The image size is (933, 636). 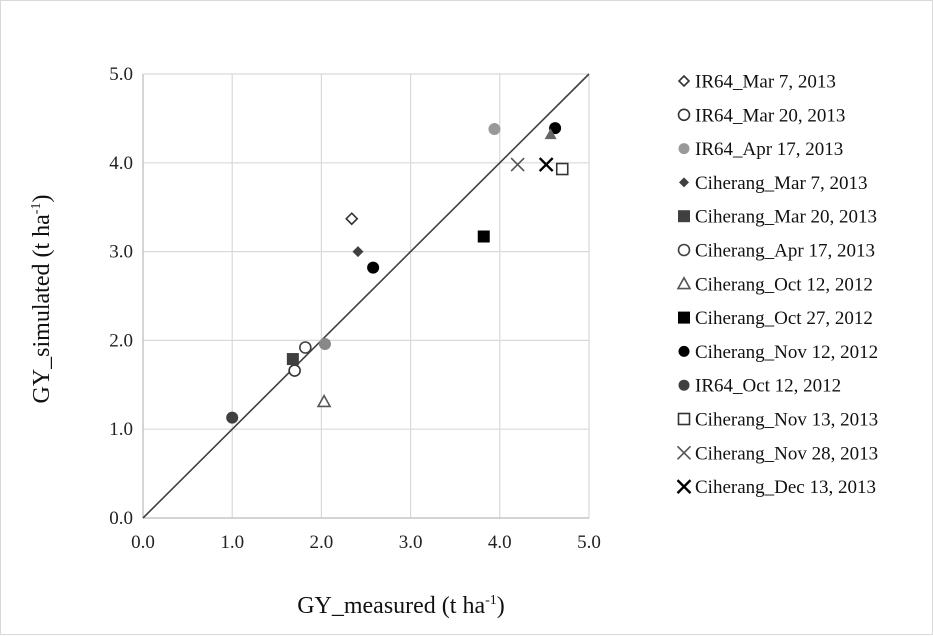 I want to click on legend-item: Ciherang_Dec 13, 2013, so click(x=776, y=487).